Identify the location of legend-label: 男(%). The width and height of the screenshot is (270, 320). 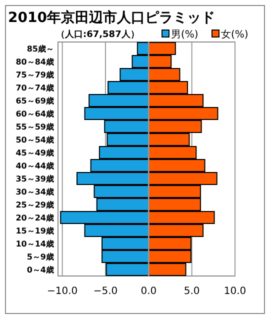
(184, 35).